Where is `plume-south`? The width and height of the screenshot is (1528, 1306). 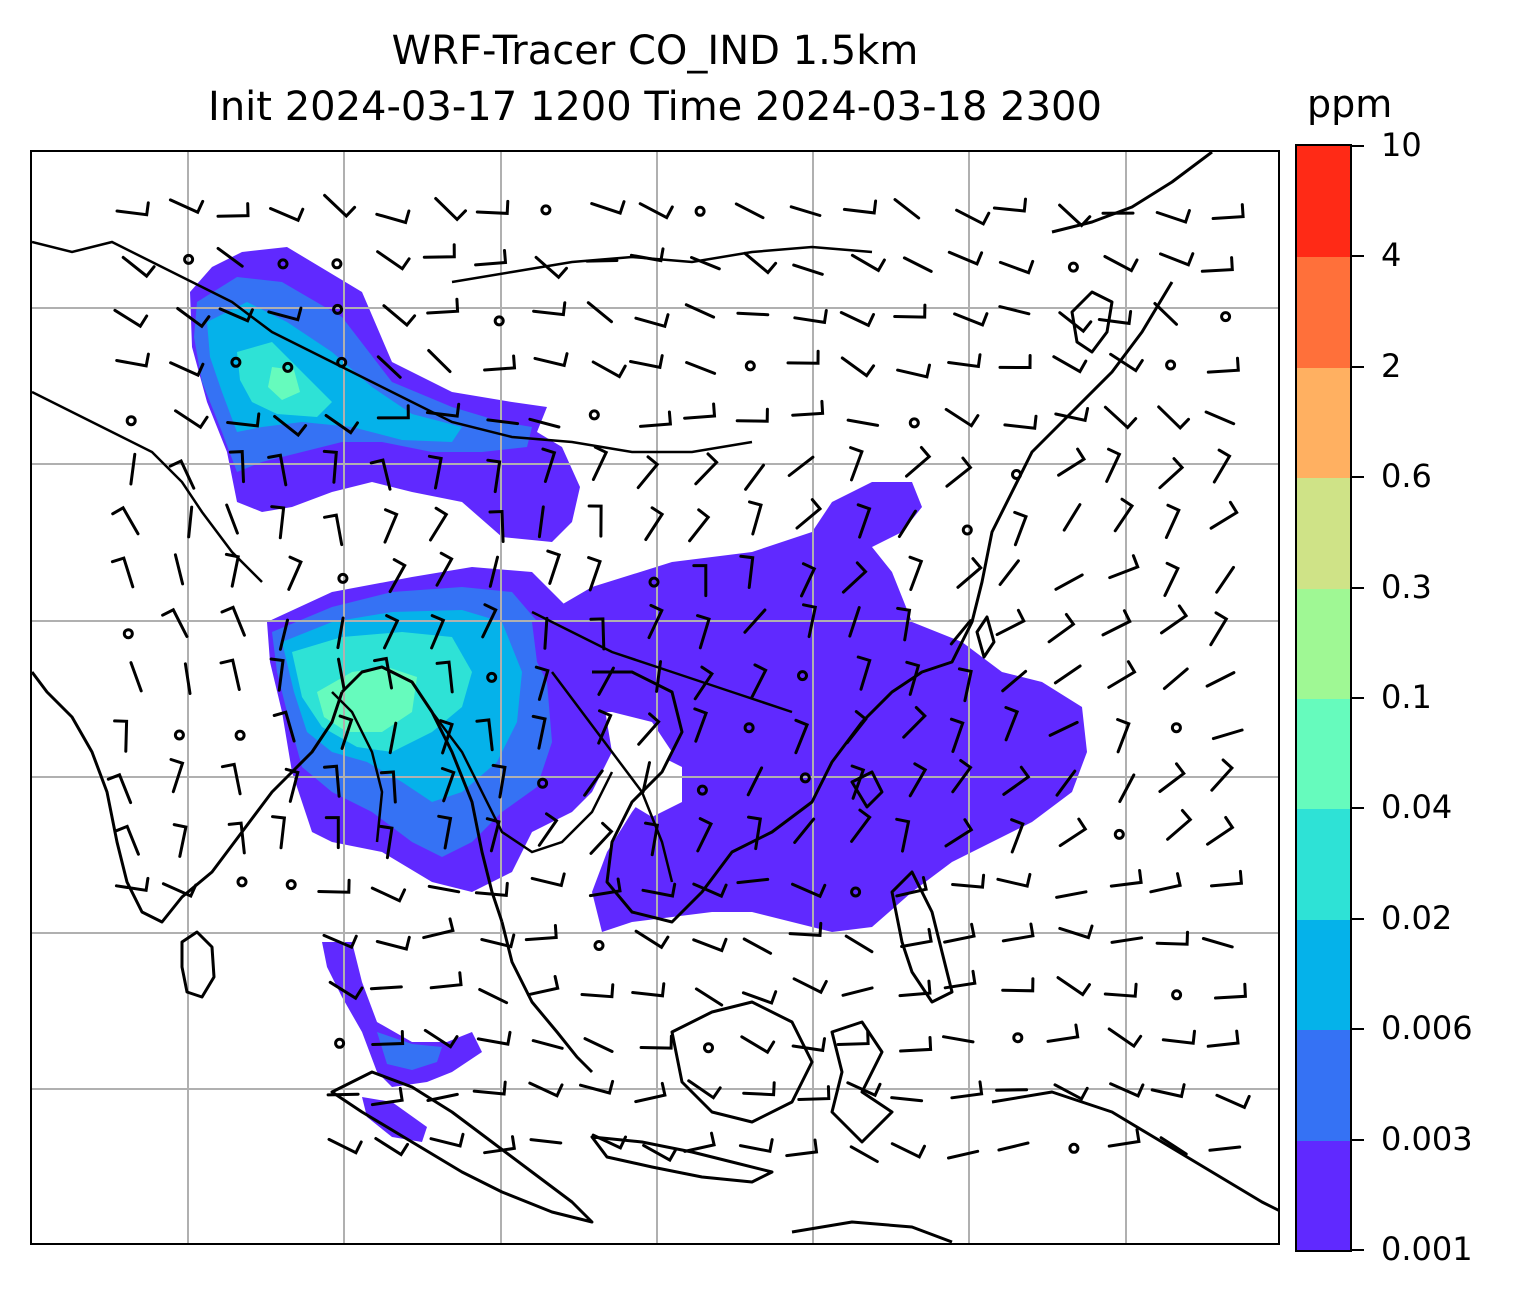 plume-south is located at coordinates (402, 1014).